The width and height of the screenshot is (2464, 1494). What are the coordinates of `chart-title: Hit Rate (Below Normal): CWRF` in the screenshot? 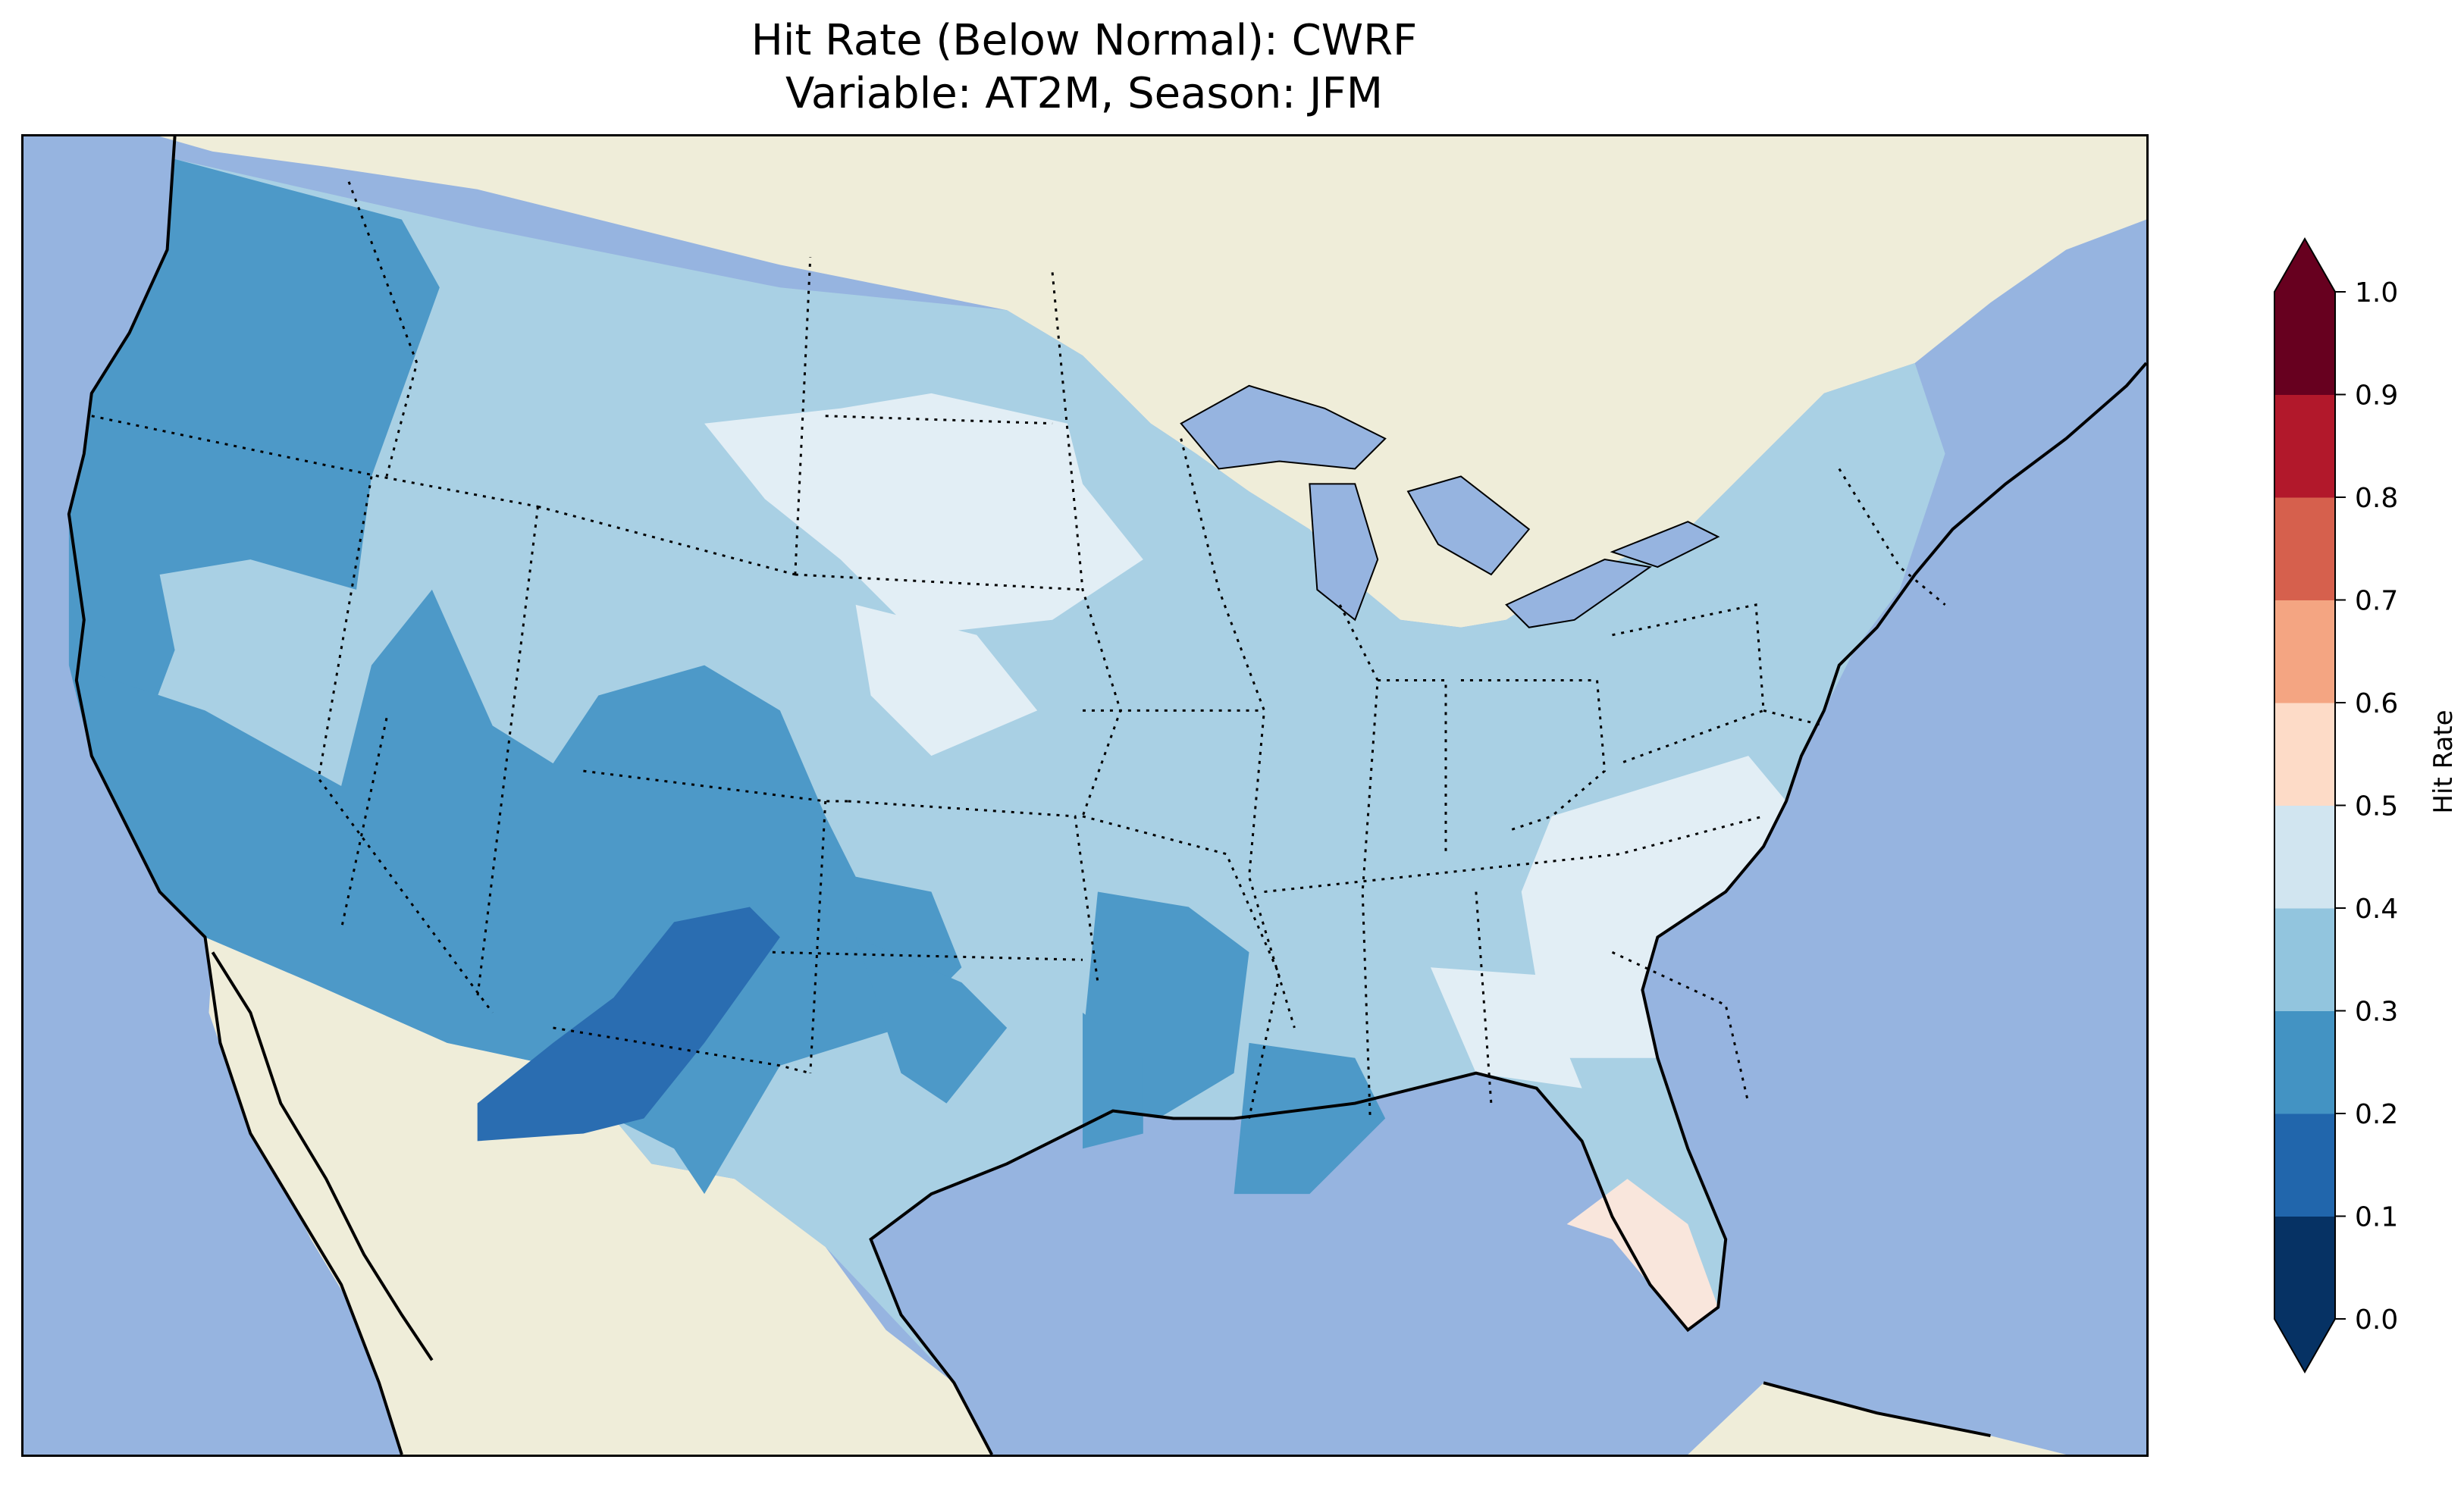 It's located at (1084, 40).